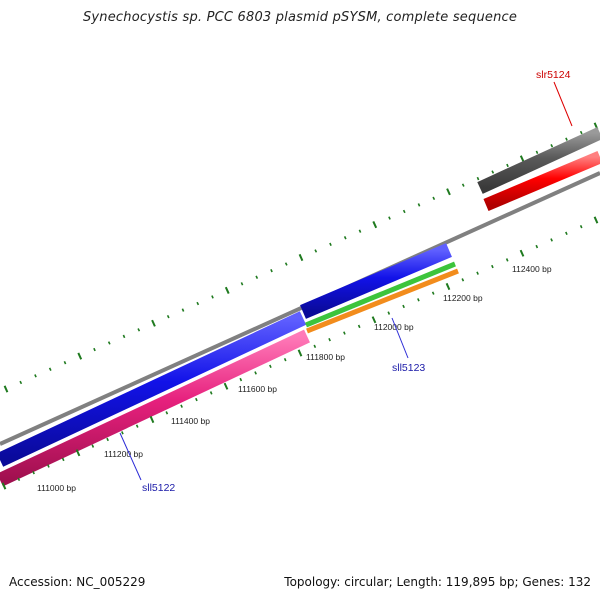 The width and height of the screenshot is (600, 600). What do you see at coordinates (532, 269) in the screenshot?
I see `ruler-label: 112400 bp` at bounding box center [532, 269].